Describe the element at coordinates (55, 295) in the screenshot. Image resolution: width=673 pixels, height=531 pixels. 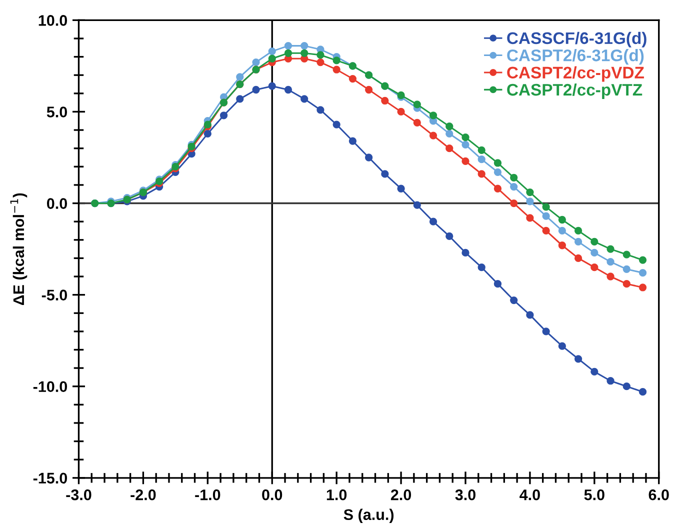
I see `y-tick-label: -5.0` at that location.